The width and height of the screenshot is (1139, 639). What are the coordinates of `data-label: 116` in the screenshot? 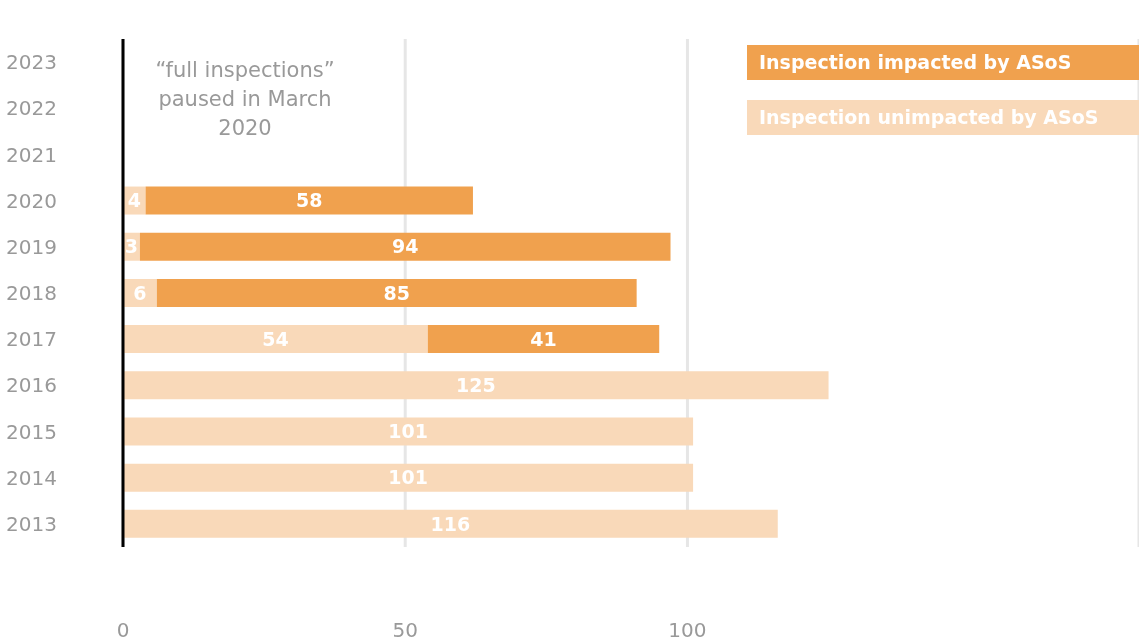 It's located at (450, 523).